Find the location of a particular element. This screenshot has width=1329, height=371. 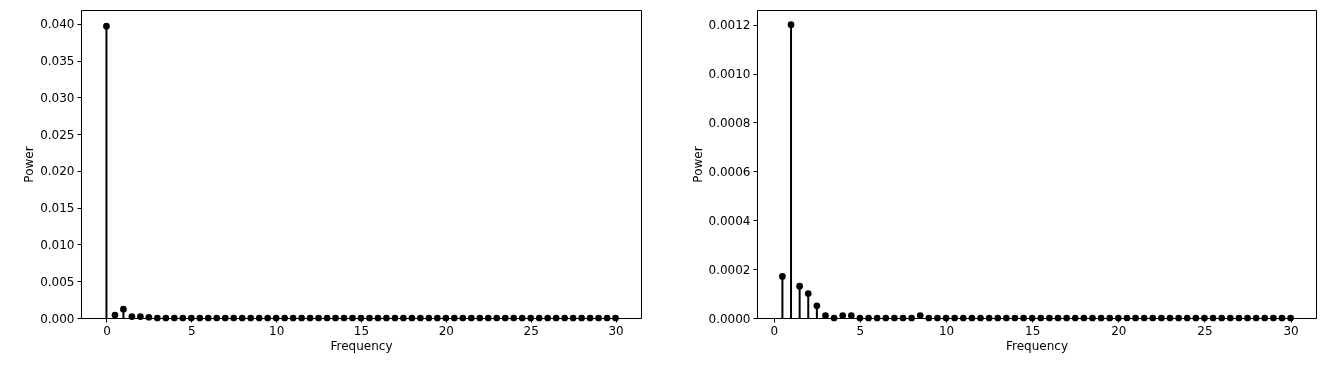

y-tick-label: 0.010 is located at coordinates (57, 244).